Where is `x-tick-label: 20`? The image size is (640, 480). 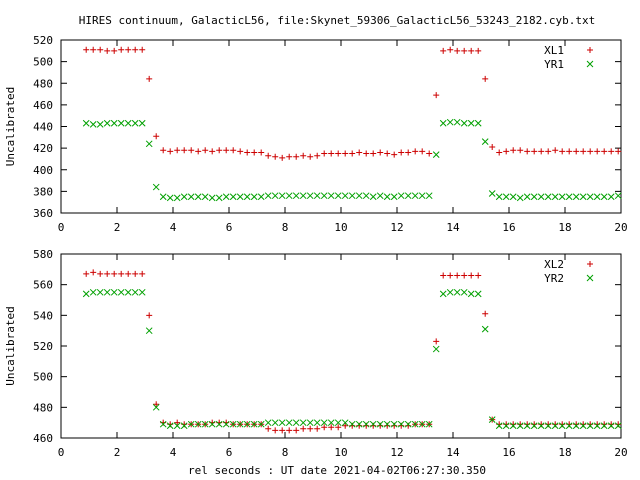
x-tick-label: 20 is located at coordinates (620, 227).